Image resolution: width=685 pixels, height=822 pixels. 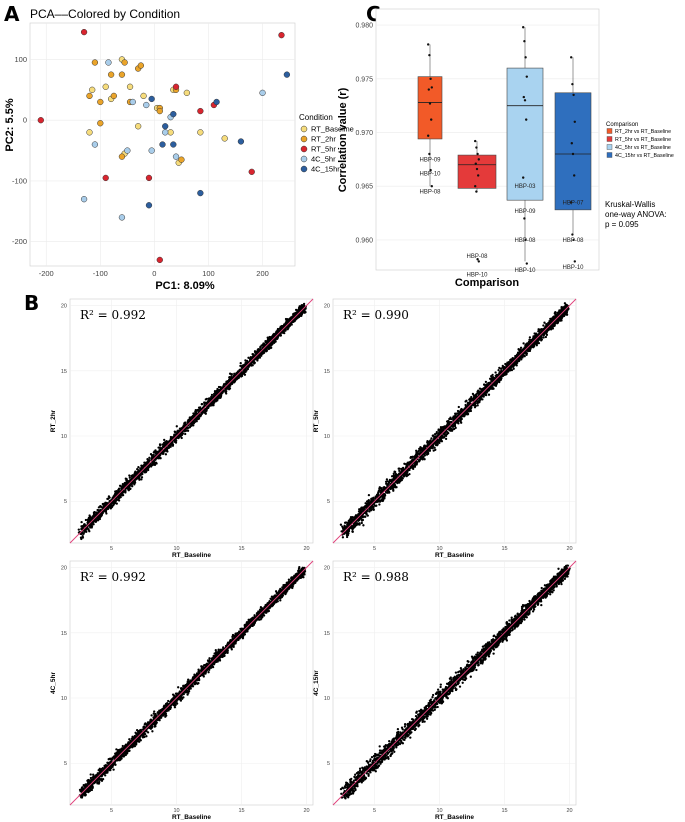 I want to click on pca-legend-label: 4C_15hr, so click(x=325, y=169).